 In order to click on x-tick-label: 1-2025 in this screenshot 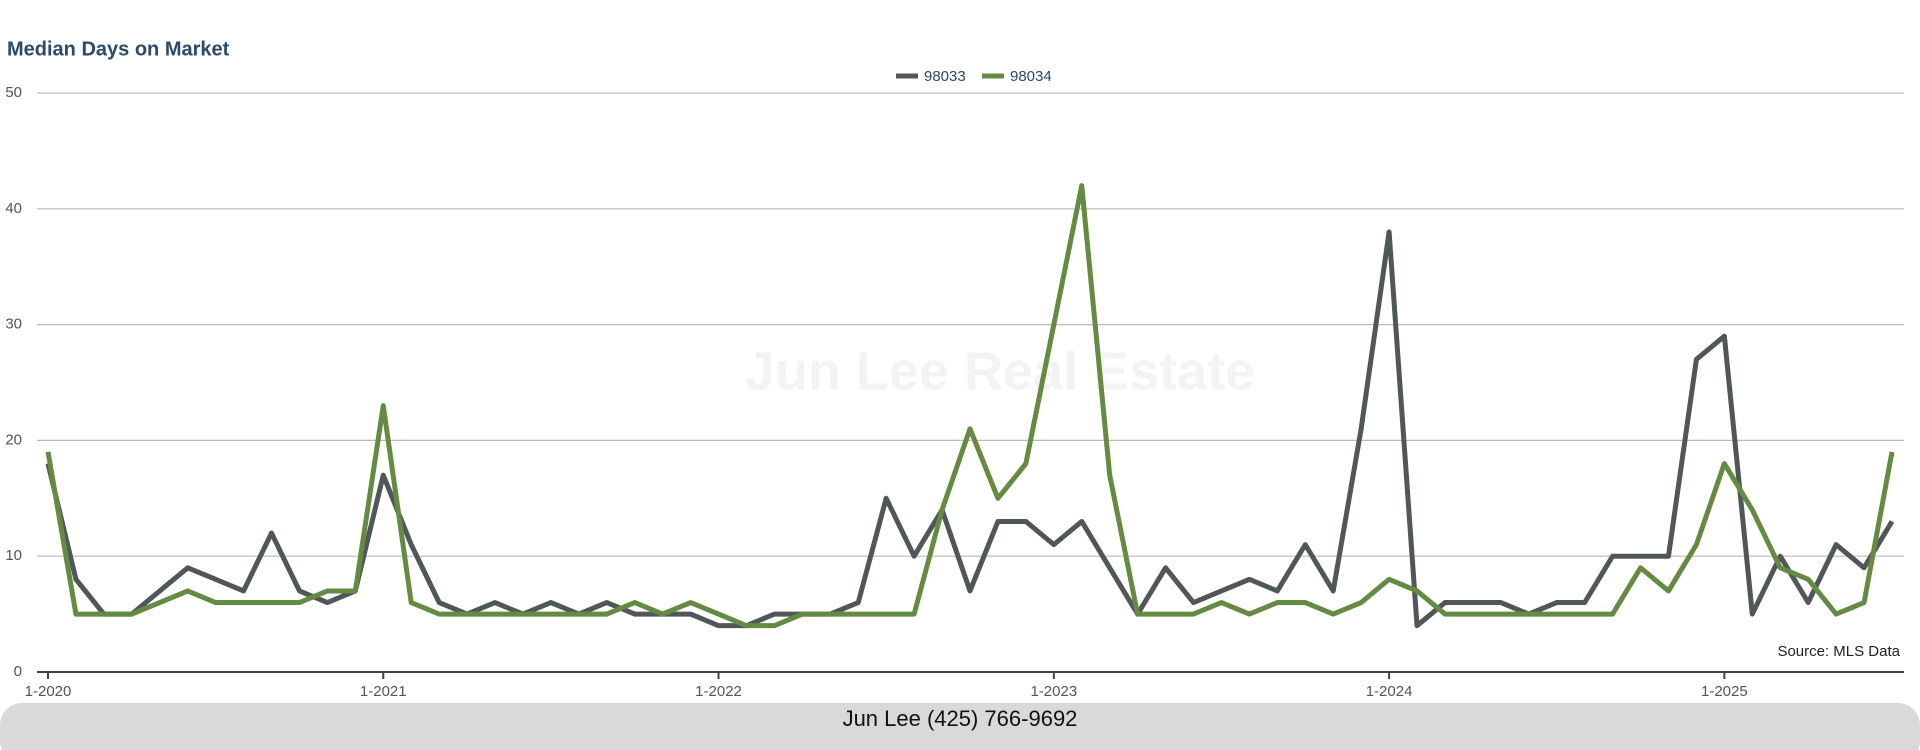, I will do `click(1724, 691)`.